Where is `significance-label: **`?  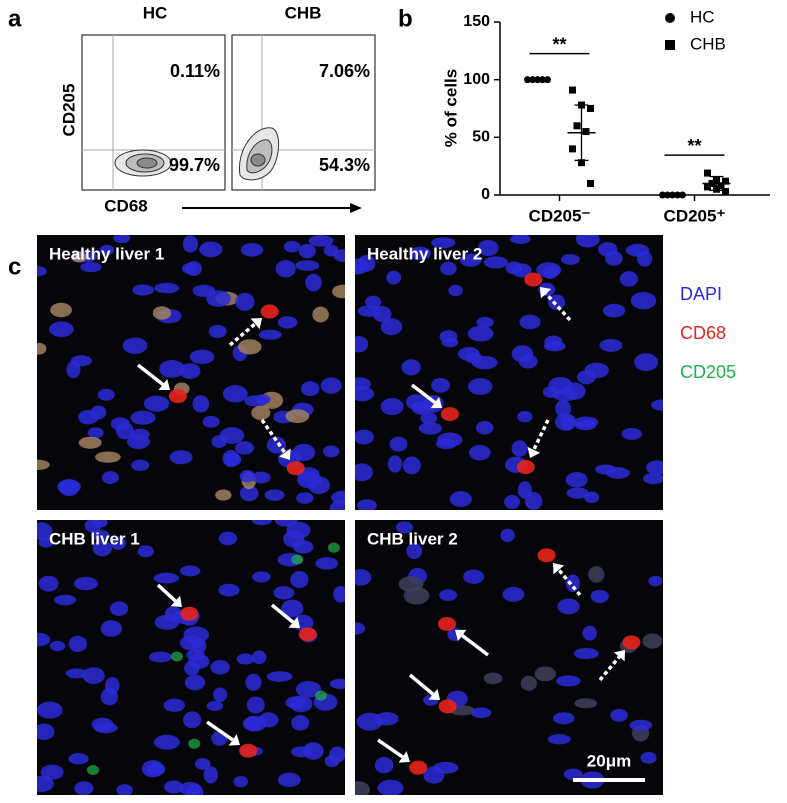
significance-label: ** is located at coordinates (559, 44).